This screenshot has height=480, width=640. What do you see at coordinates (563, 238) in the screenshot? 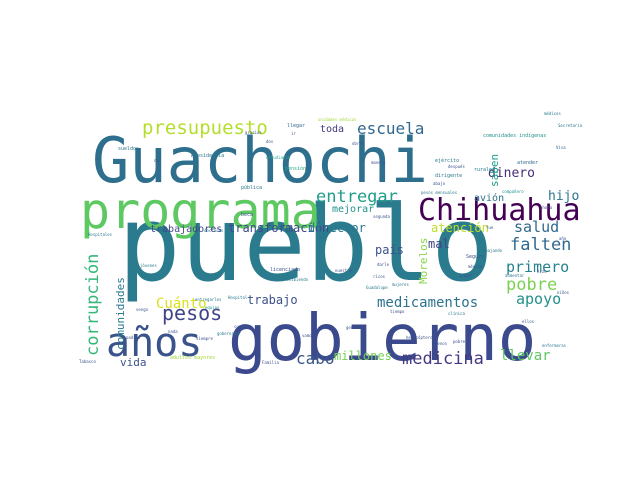
I see `word: año` at bounding box center [563, 238].